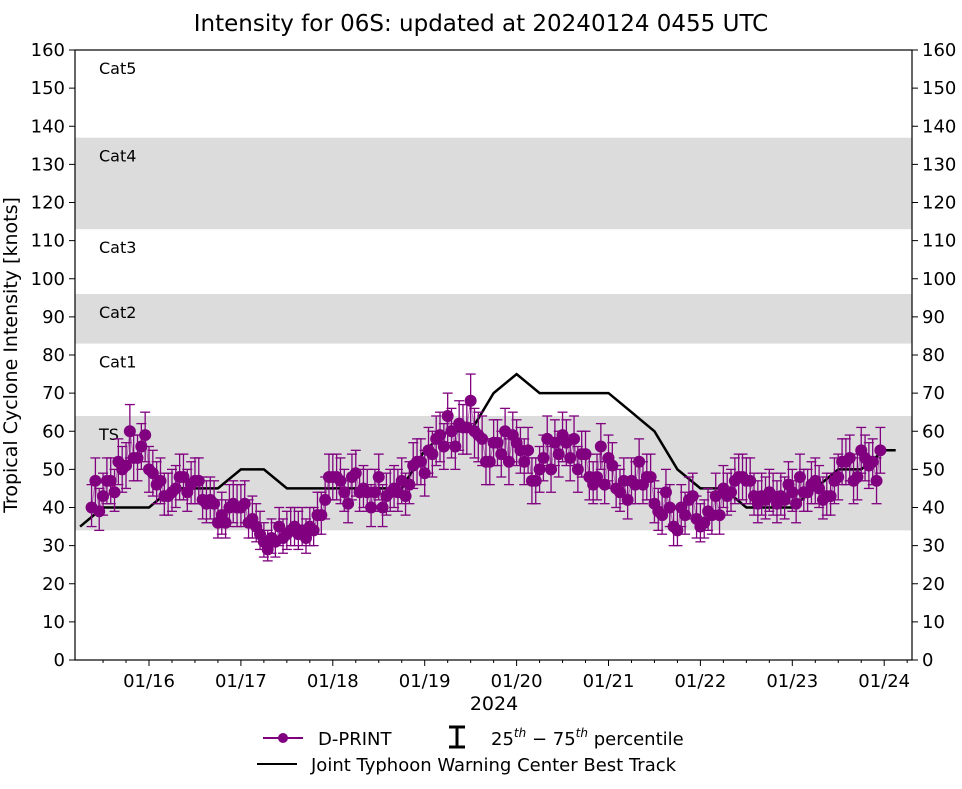  I want to click on legend-dprint-label: D-PRINT, so click(355, 739).